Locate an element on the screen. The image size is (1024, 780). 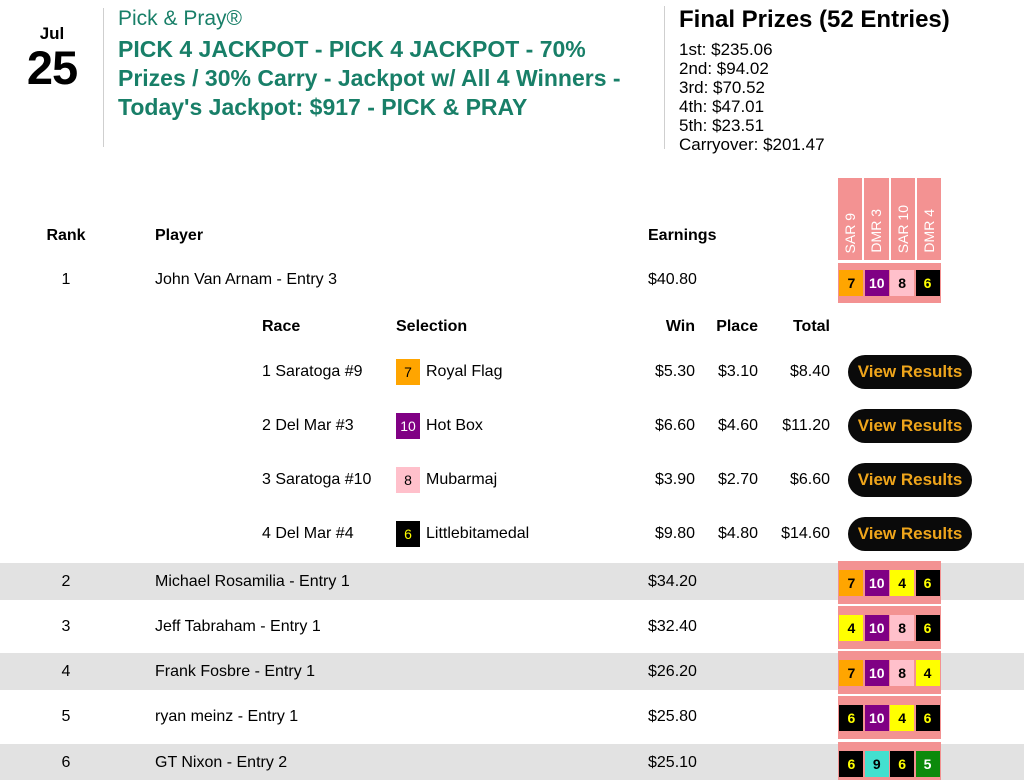
rank-value: 3 is located at coordinates (66, 626).